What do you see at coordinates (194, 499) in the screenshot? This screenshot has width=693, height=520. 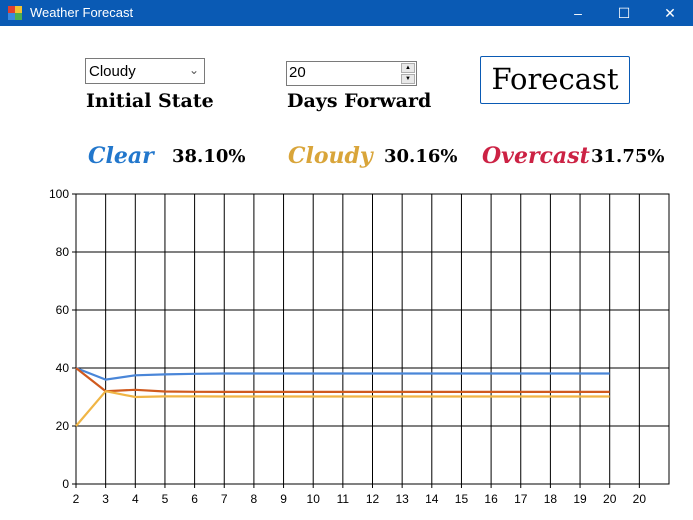 I see `x-tick-label: 6` at bounding box center [194, 499].